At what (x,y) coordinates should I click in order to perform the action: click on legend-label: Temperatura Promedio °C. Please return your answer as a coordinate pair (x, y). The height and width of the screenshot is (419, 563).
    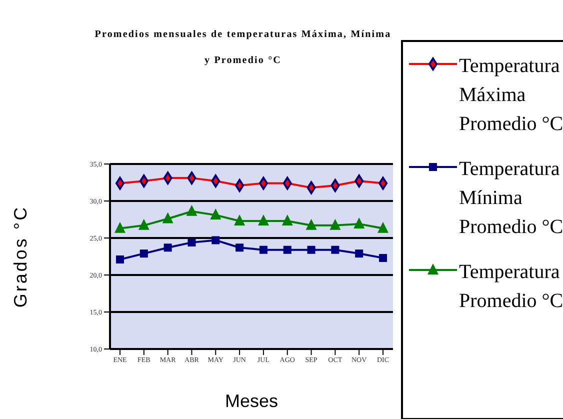
    Looking at the image, I should click on (511, 287).